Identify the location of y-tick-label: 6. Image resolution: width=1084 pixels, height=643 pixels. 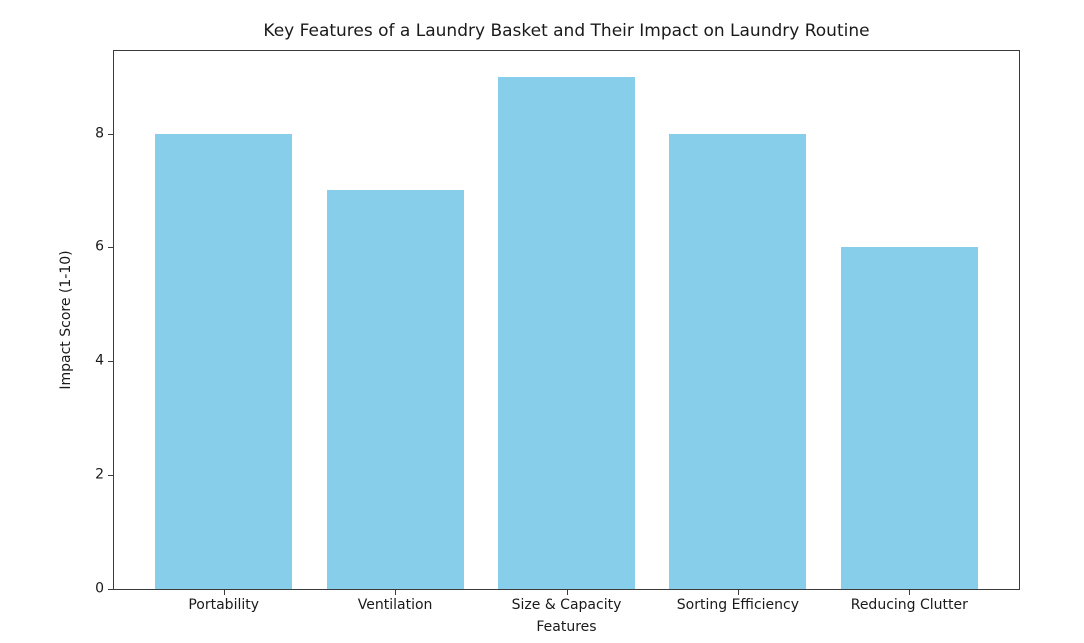
(99, 247).